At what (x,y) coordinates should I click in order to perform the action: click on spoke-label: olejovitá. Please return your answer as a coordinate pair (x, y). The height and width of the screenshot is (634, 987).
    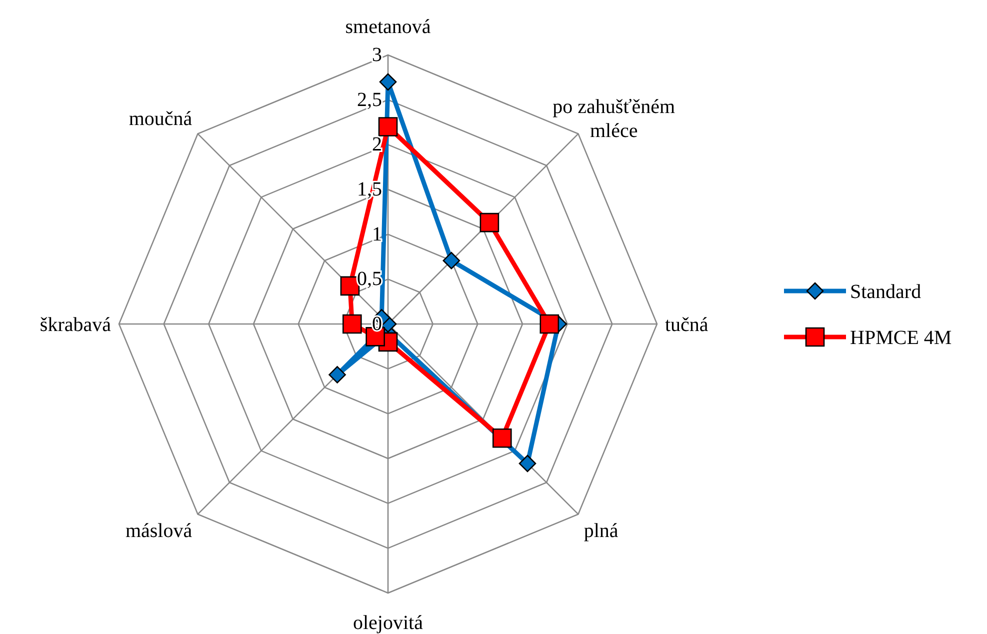
    Looking at the image, I should click on (388, 623).